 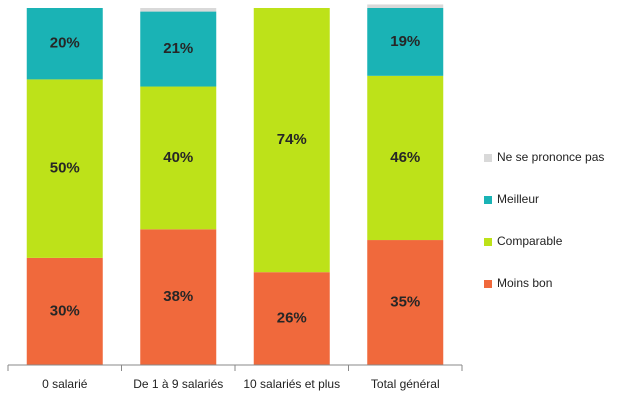 What do you see at coordinates (65, 384) in the screenshot?
I see `x-tick-label: 0 salarié` at bounding box center [65, 384].